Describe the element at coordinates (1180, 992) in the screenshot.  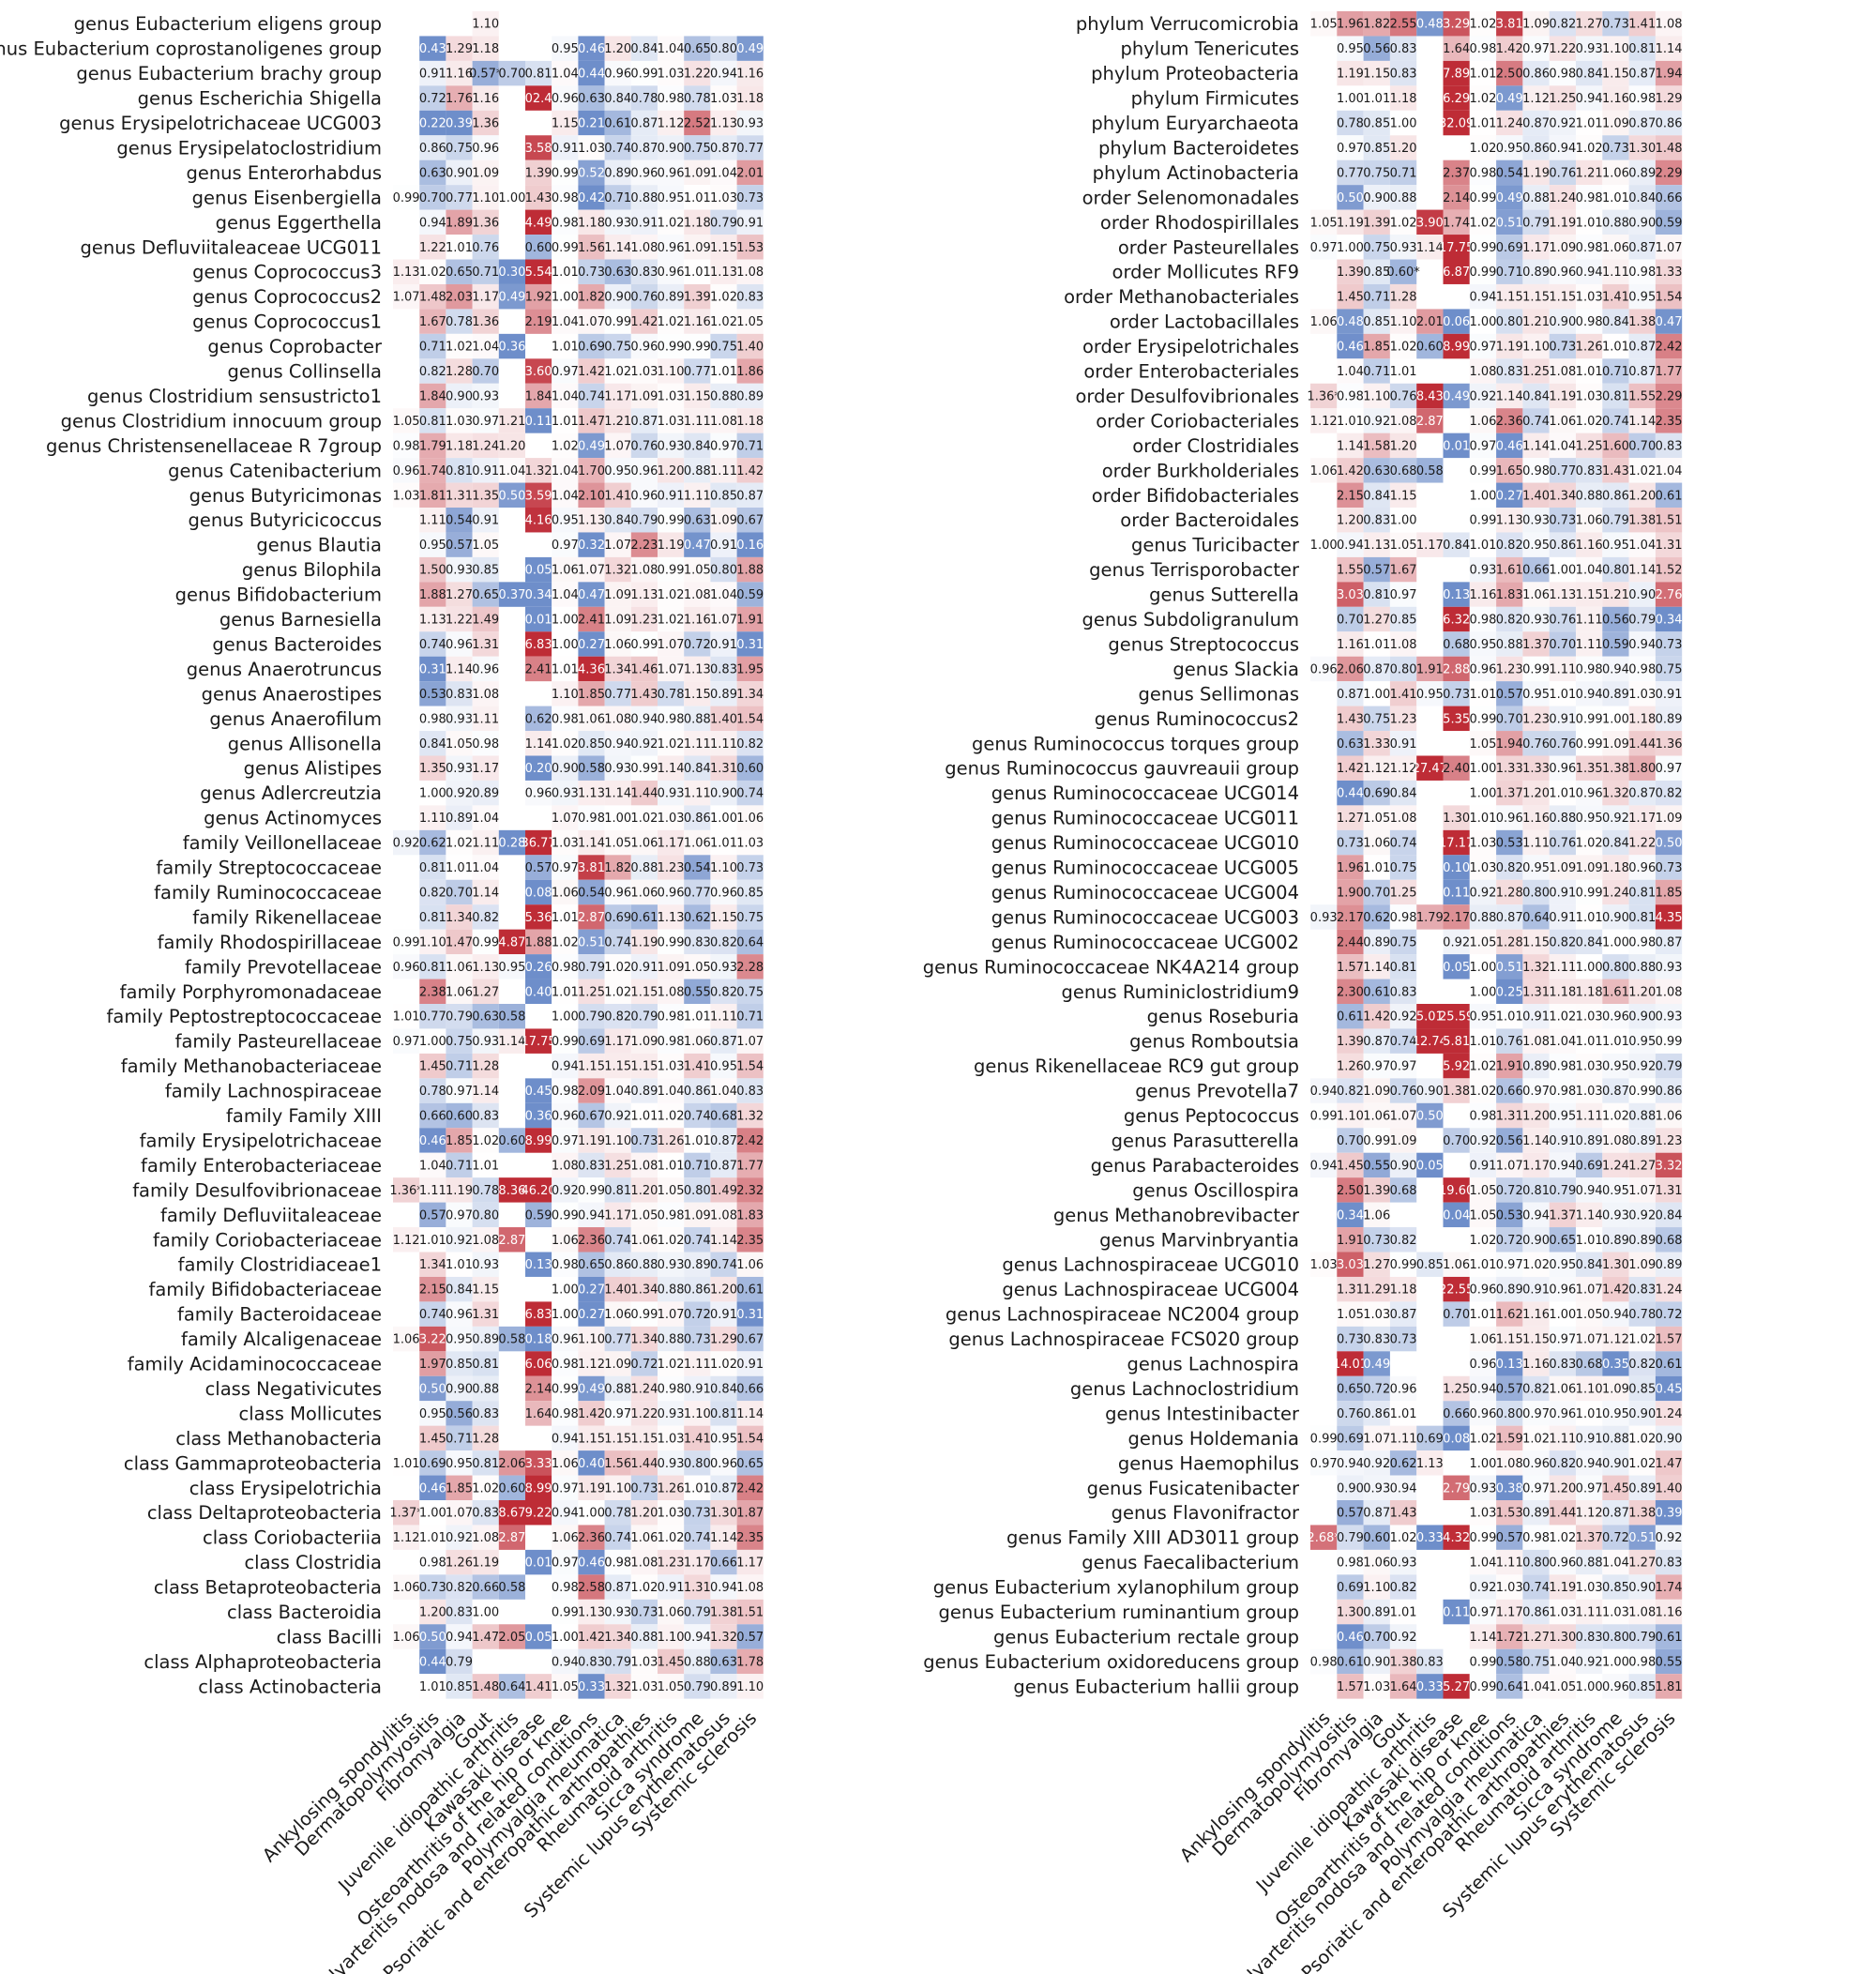
I see `row-label: genus Ruminiclostridium9` at that location.